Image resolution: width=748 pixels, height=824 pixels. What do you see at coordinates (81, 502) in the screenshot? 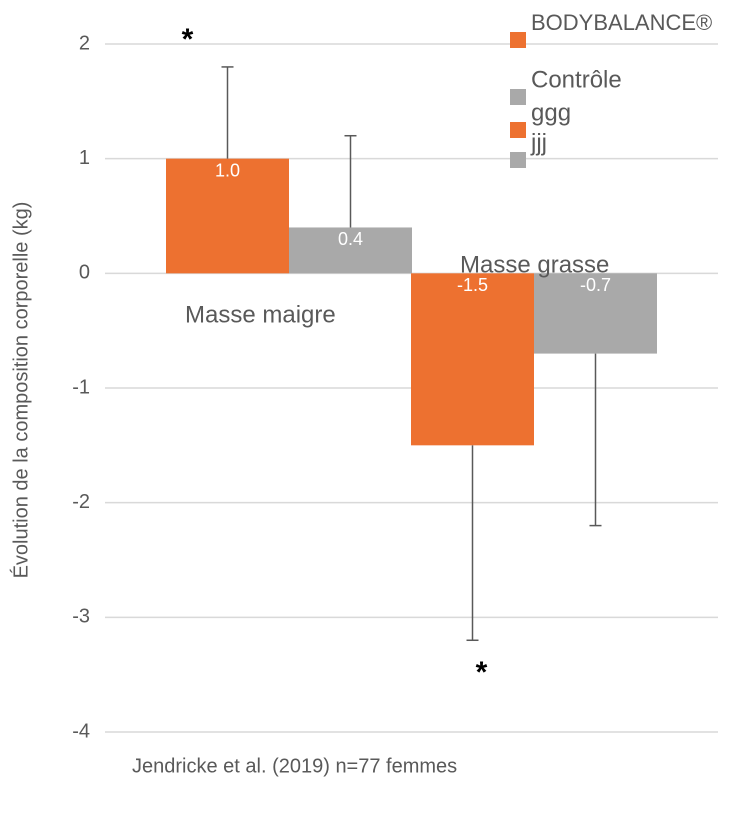
I see `y-tick-label: -2` at bounding box center [81, 502].